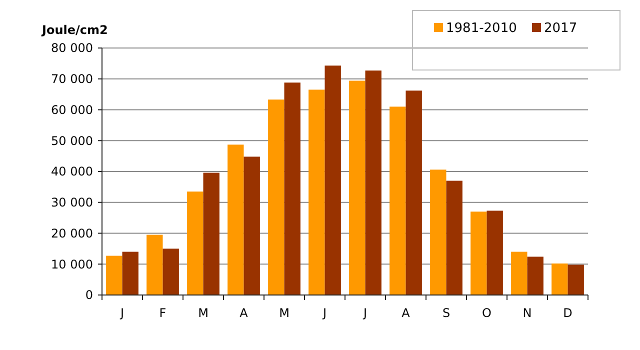 The height and width of the screenshot is (350, 640). I want to click on x-tick-label: D, so click(567, 313).